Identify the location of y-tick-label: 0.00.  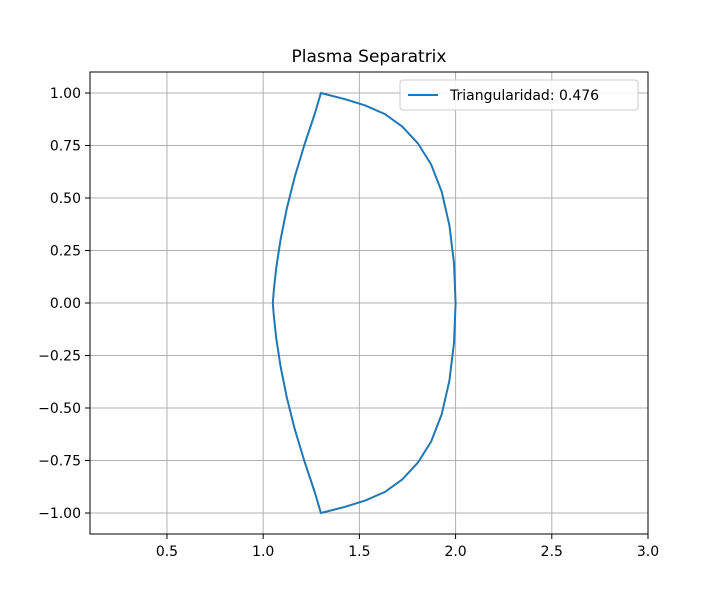
(65, 304).